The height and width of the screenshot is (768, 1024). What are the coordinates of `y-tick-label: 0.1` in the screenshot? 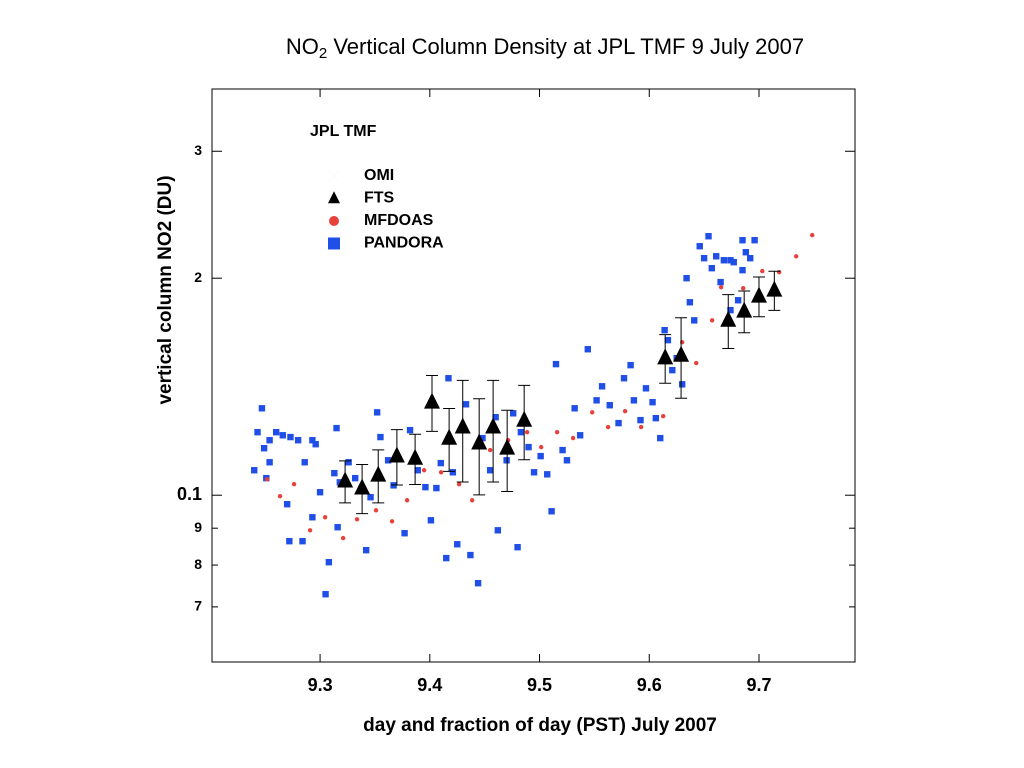 It's located at (189, 494).